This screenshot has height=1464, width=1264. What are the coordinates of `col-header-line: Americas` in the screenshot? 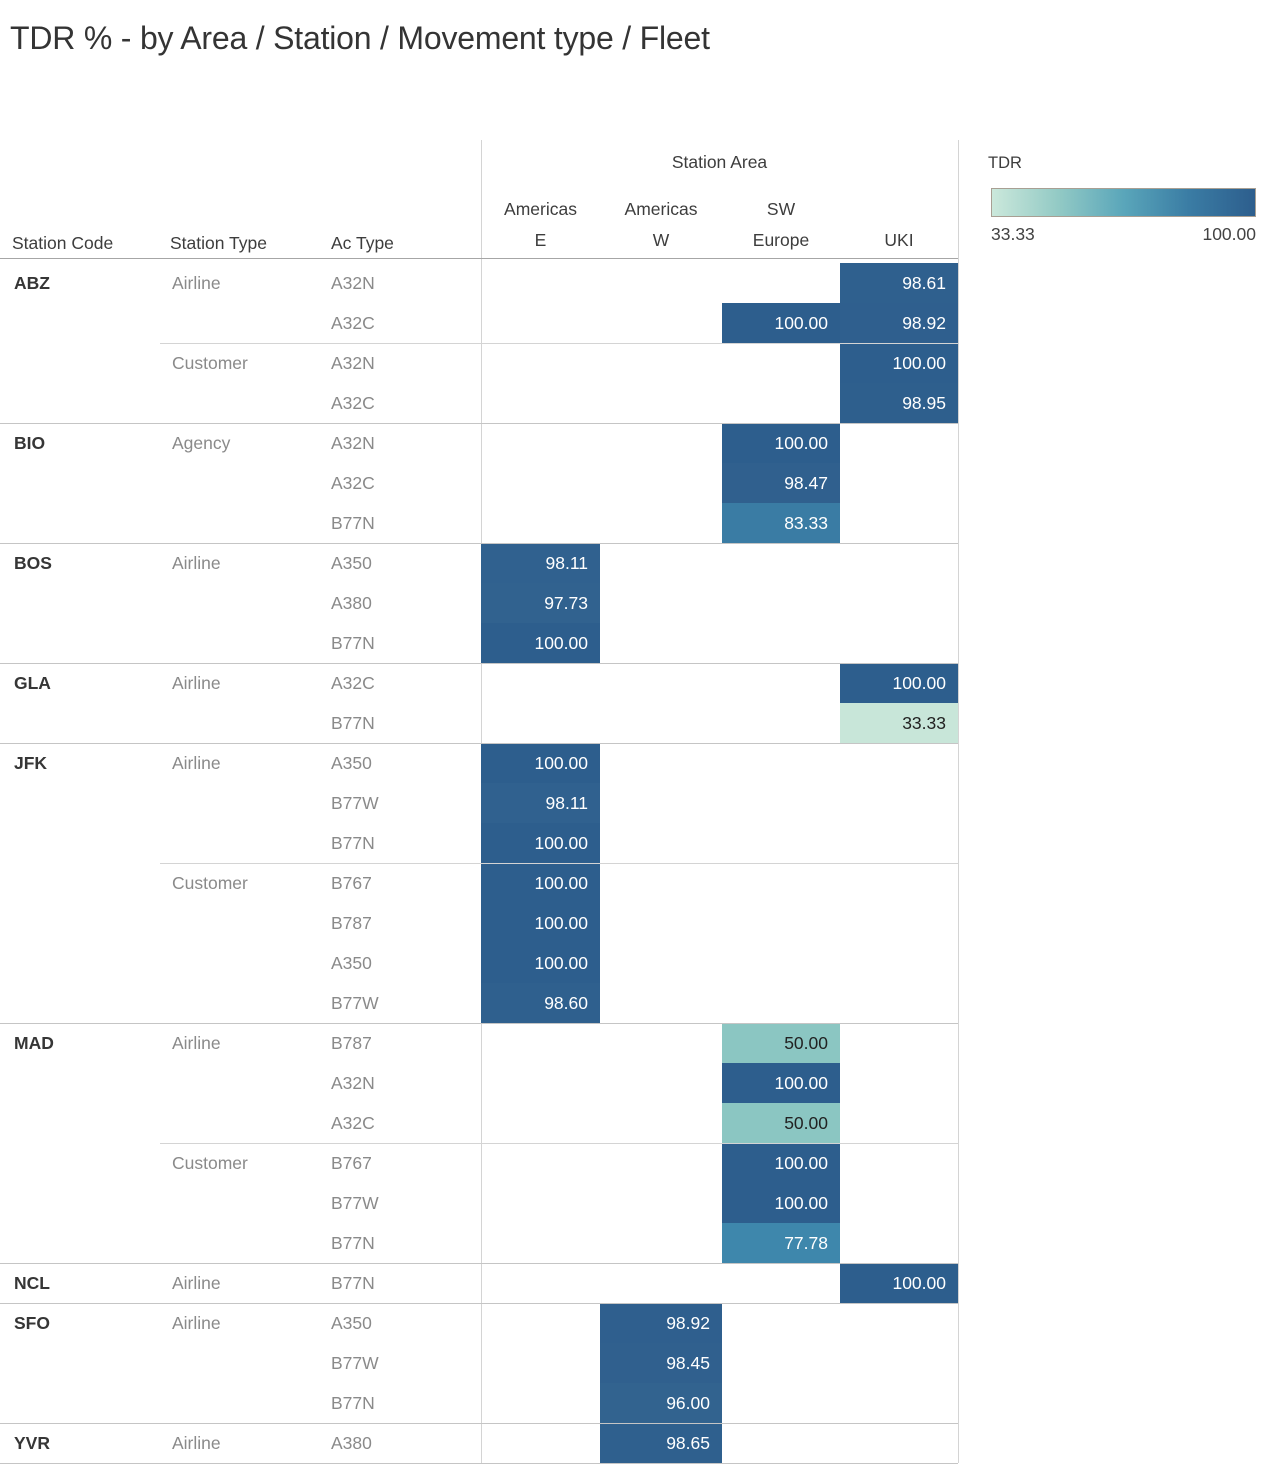 It's located at (661, 209).